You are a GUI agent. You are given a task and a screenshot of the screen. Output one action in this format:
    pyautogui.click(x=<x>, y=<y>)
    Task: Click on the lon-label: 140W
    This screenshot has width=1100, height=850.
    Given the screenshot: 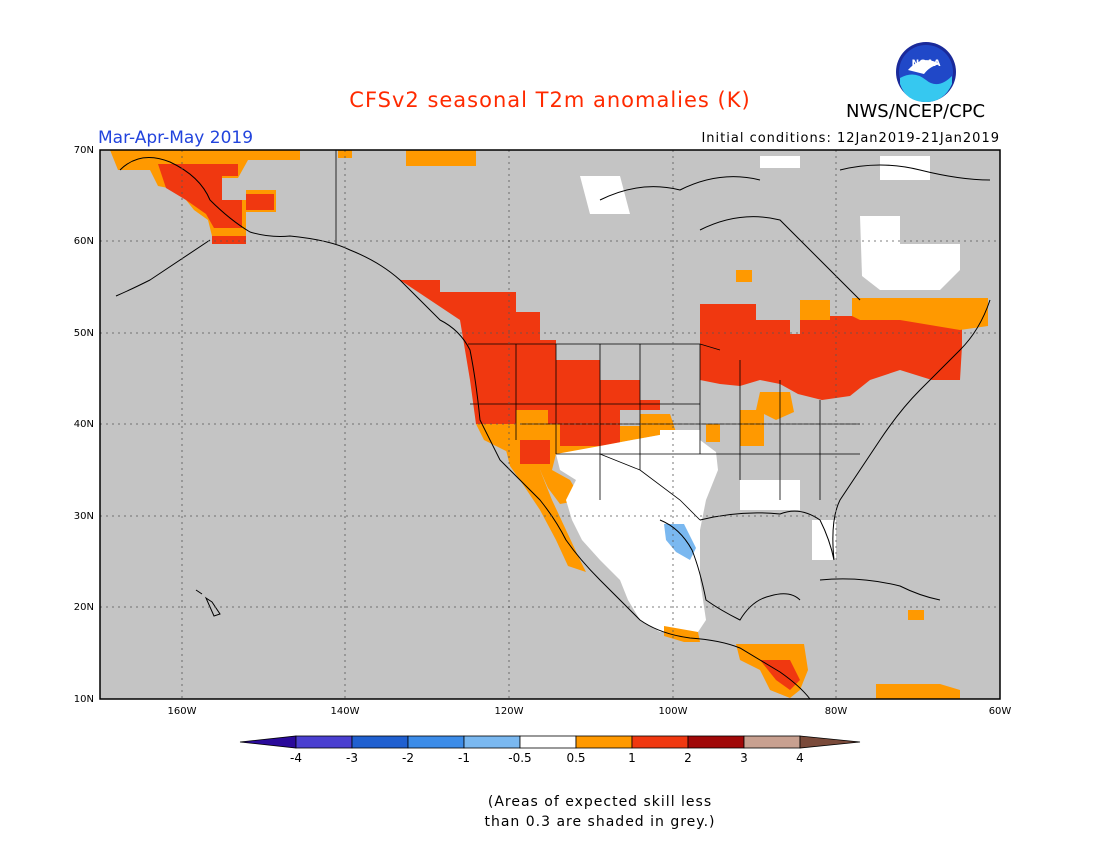 What is the action you would take?
    pyautogui.click(x=345, y=711)
    